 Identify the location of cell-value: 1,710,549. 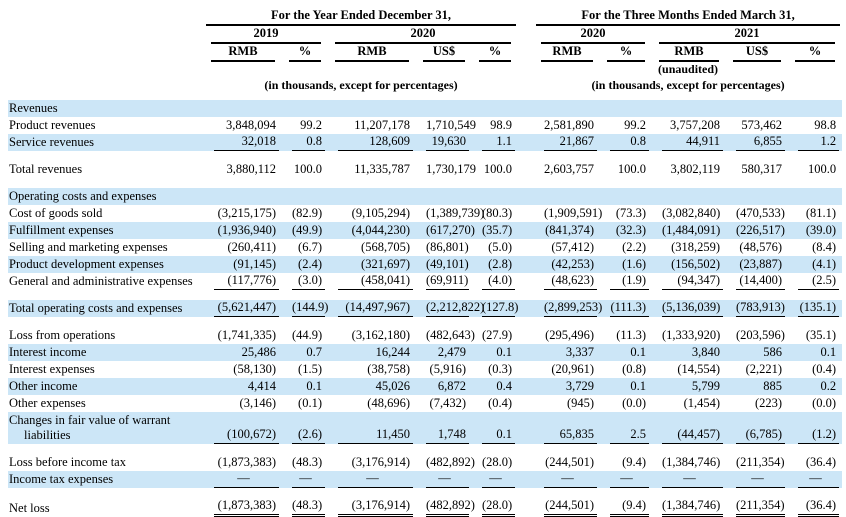
(451, 125).